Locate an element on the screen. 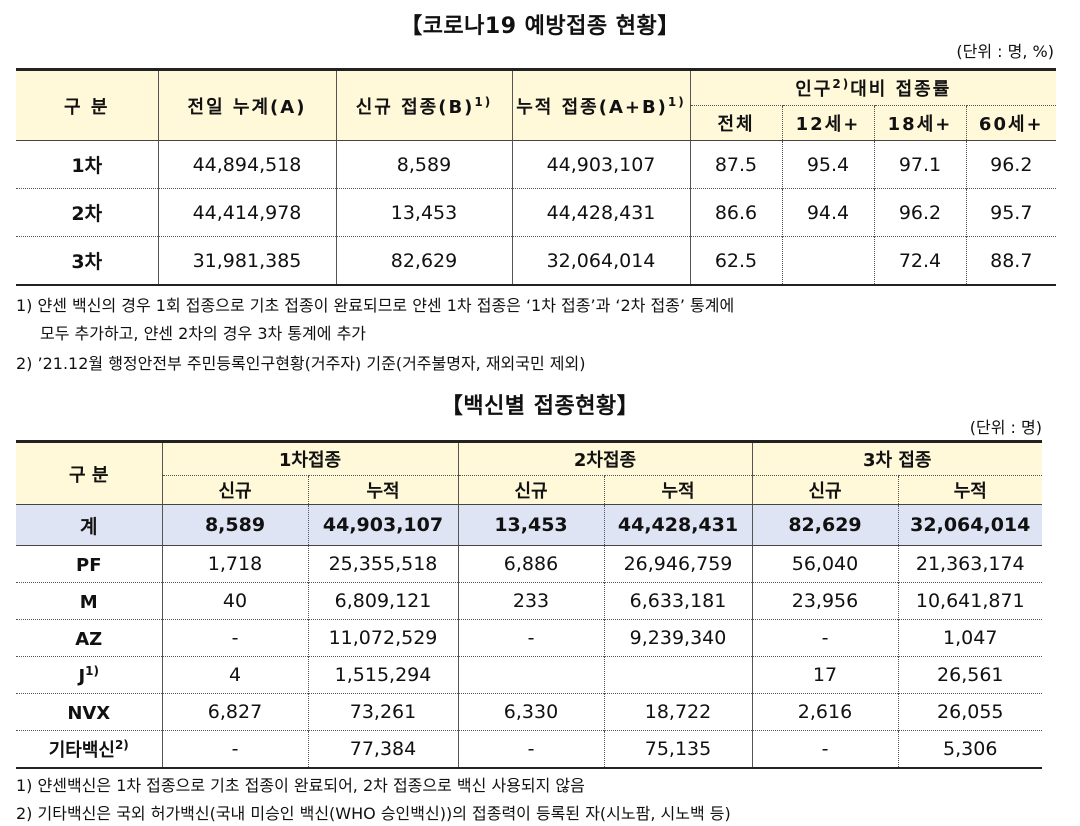  cell-d3c: 26,561 is located at coordinates (970, 675).